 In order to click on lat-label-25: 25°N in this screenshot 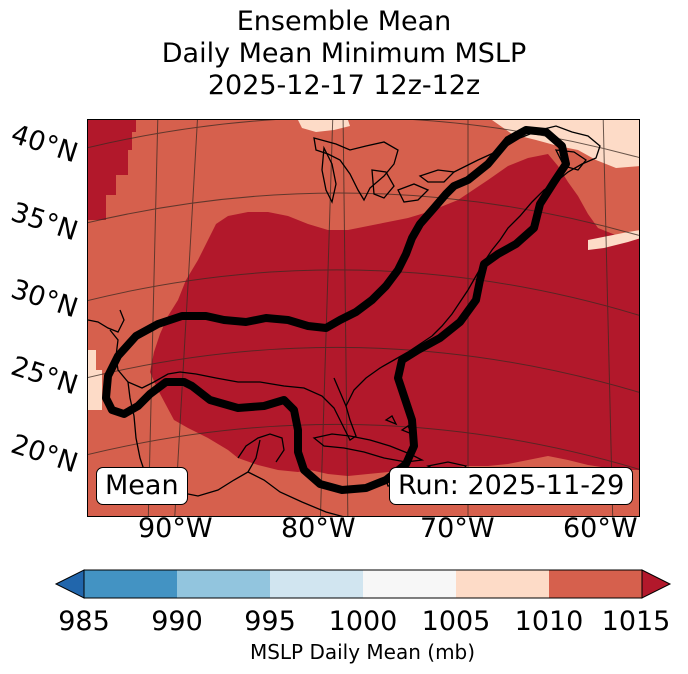, I will do `click(44, 376)`.